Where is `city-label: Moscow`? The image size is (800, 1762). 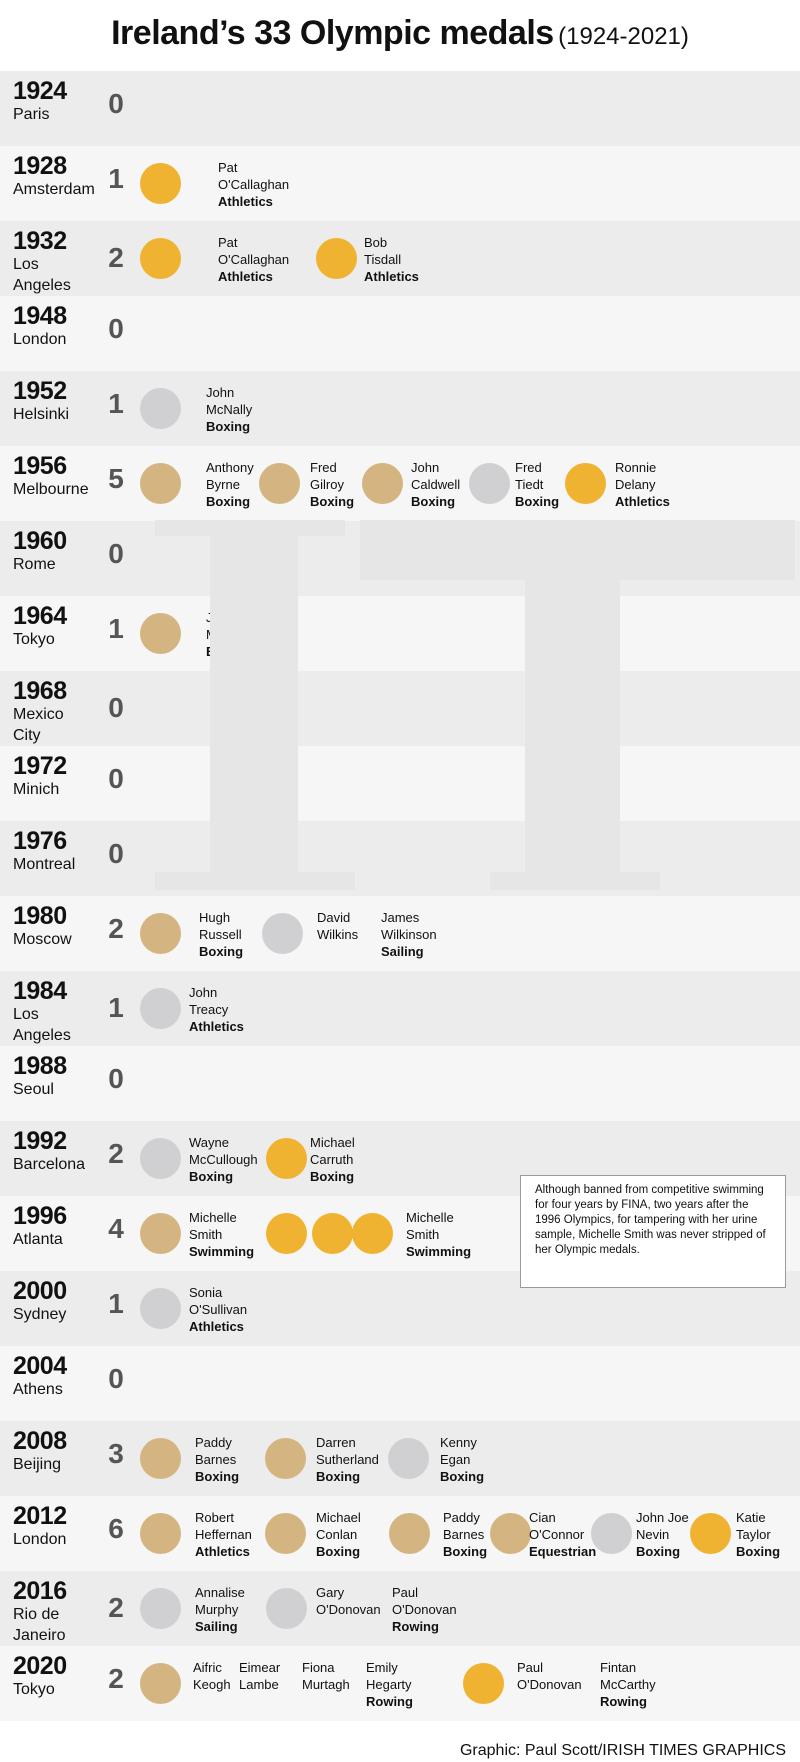 city-label: Moscow is located at coordinates (42, 939).